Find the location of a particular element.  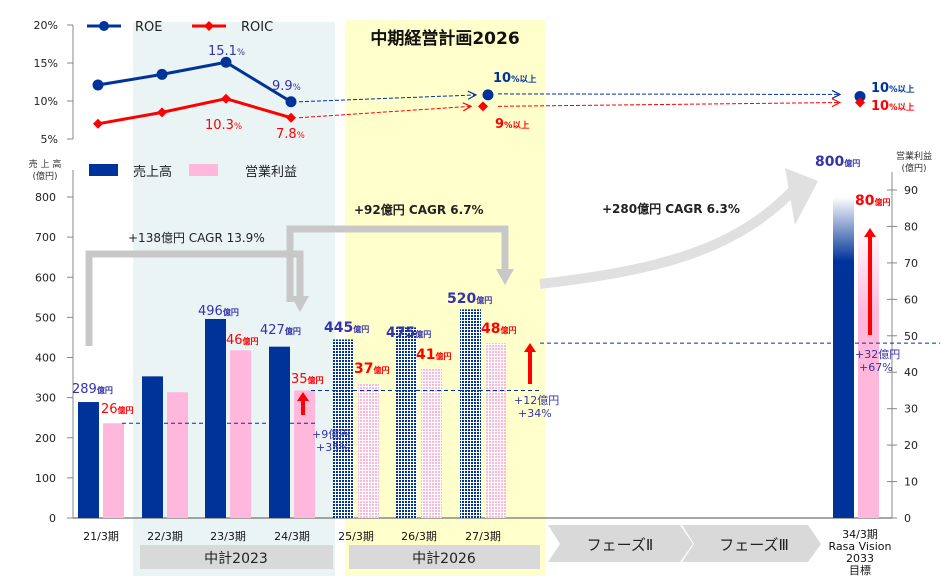

sales-value-label: 427億円 is located at coordinates (280, 330).